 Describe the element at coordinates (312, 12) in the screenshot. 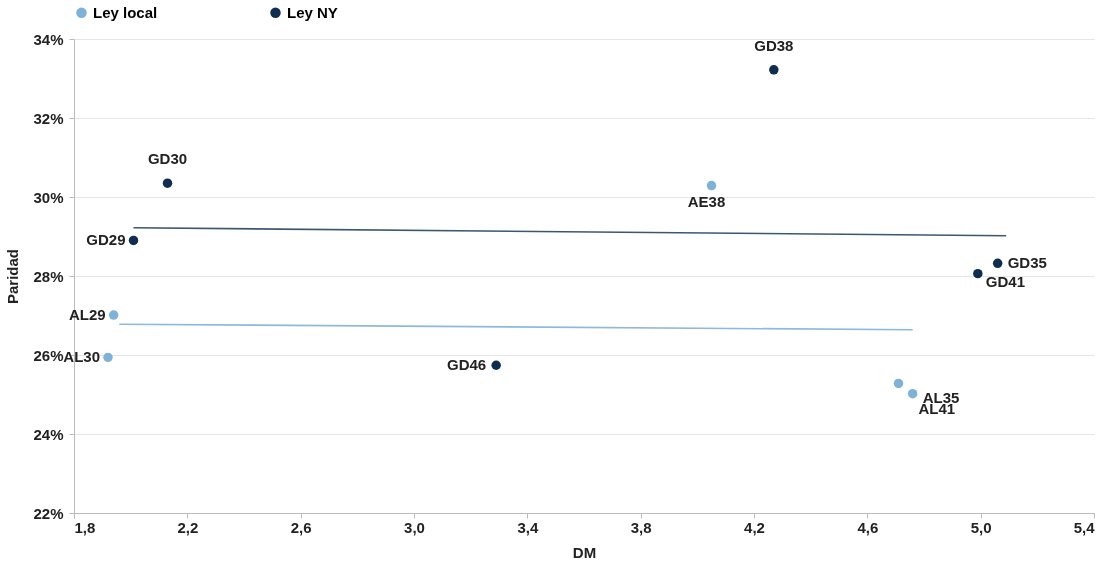

I see `legend-label: Ley NY` at that location.